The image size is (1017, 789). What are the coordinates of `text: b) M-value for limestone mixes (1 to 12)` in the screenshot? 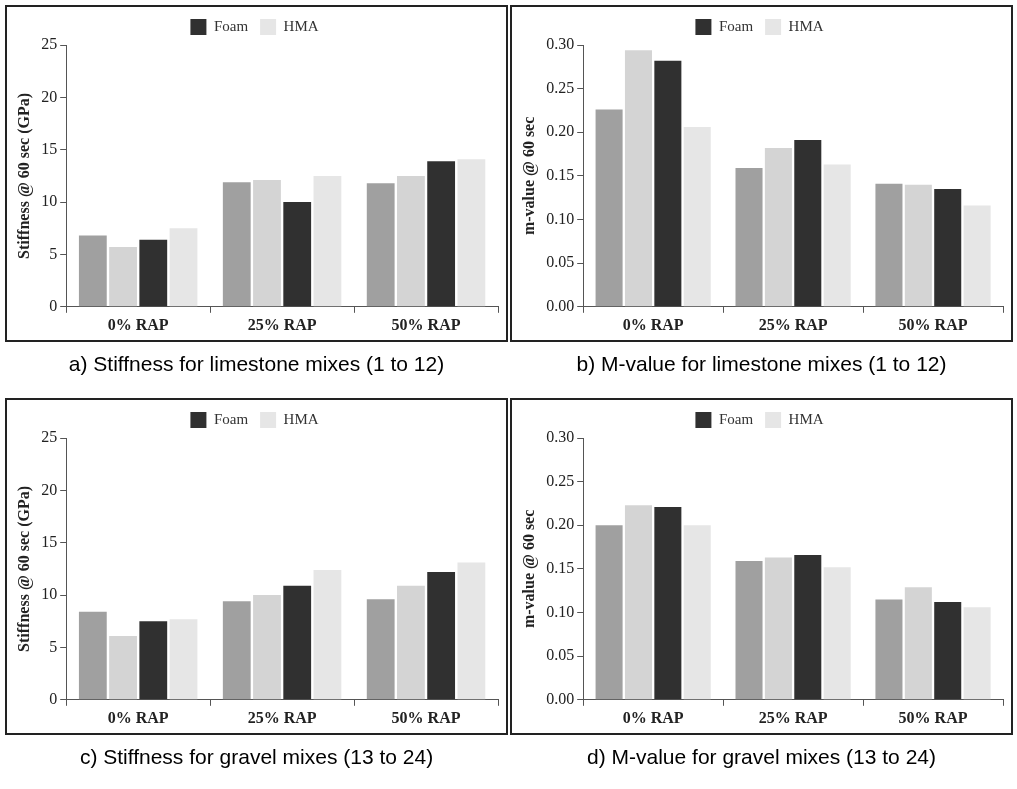 It's located at (761, 364).